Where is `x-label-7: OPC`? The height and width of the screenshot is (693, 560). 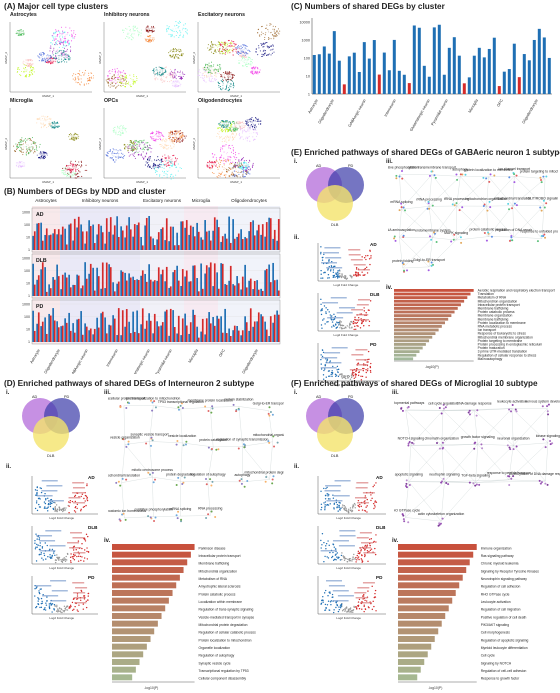
x-label-7: OPC is located at coordinates (222, 352).